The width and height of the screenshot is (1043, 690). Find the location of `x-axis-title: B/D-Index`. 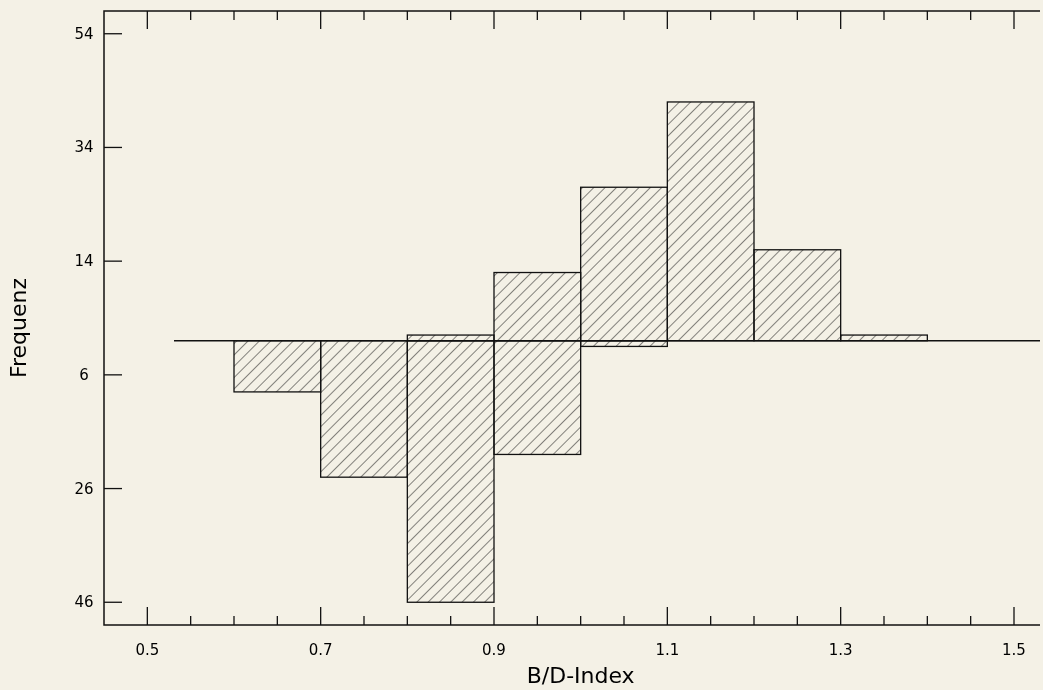

x-axis-title: B/D-Index is located at coordinates (580, 675).